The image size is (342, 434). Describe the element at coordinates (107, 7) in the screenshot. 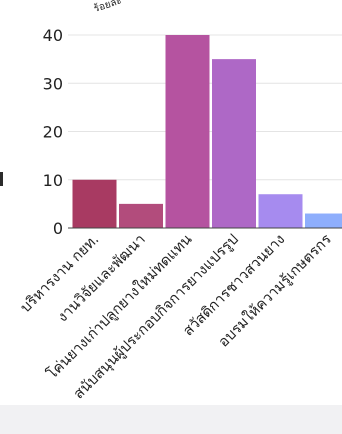

I see `y-axis-unit-label: ร้อยละ` at that location.